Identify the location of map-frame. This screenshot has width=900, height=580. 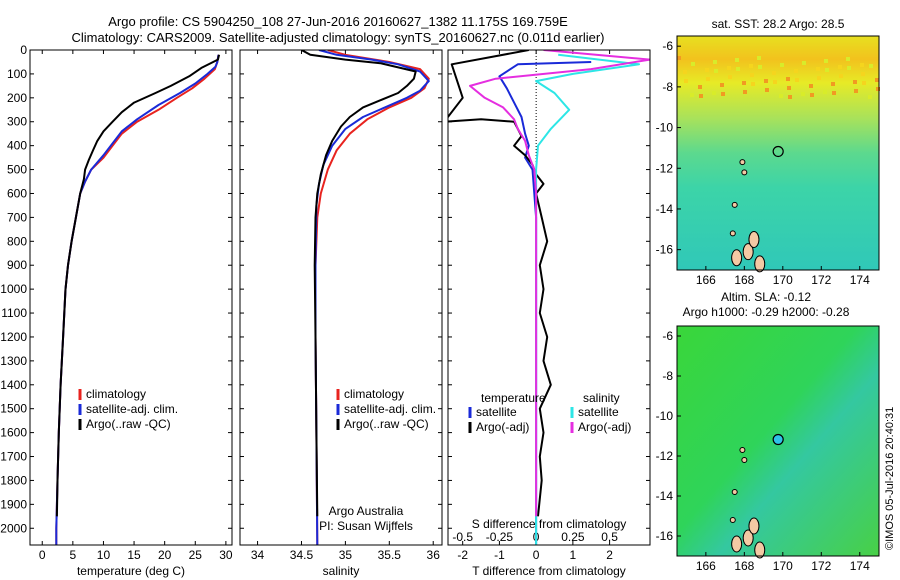
(778, 153).